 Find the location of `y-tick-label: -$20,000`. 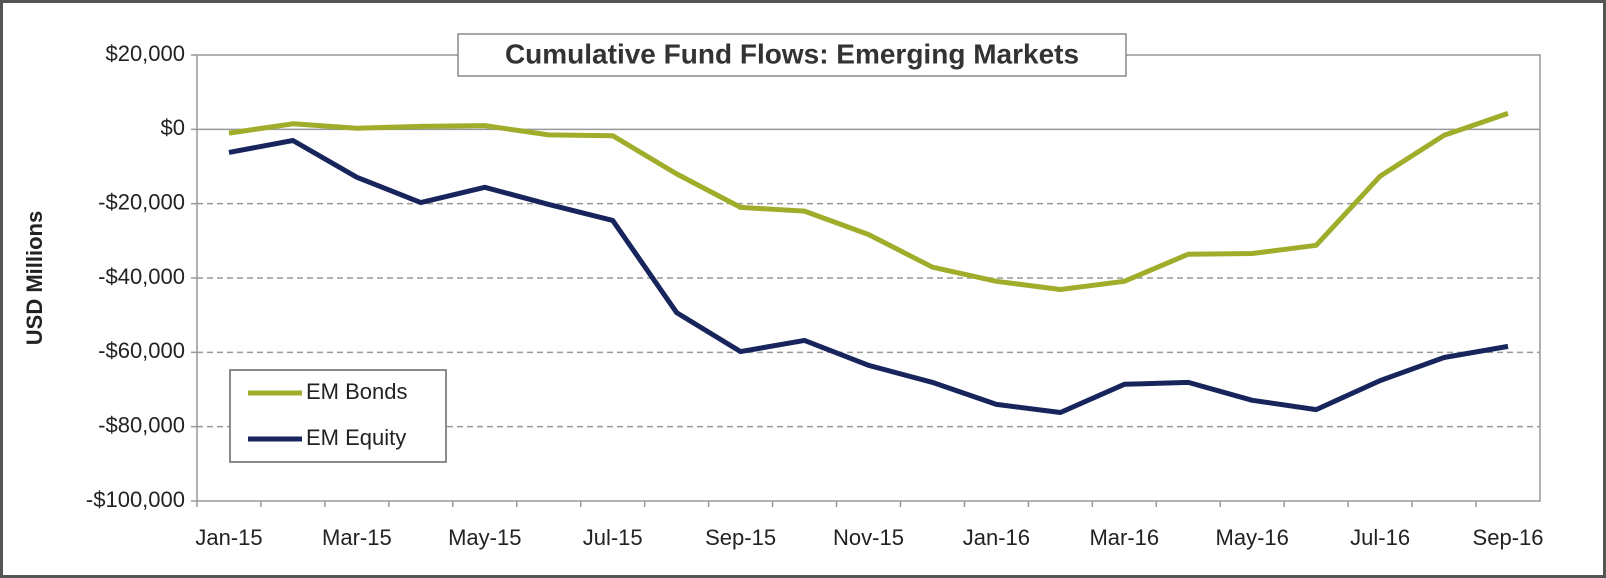

y-tick-label: -$20,000 is located at coordinates (141, 201).